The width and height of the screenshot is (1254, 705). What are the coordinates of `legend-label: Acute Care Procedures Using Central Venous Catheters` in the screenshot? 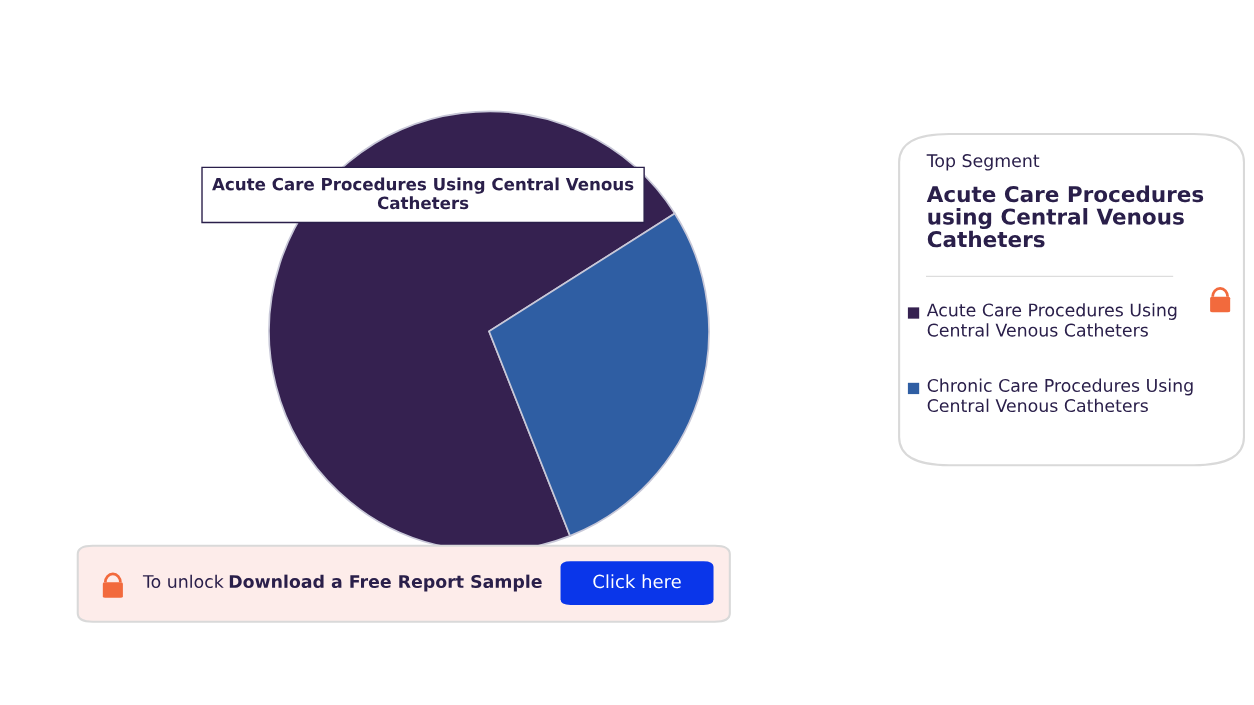 It's located at (1051, 320).